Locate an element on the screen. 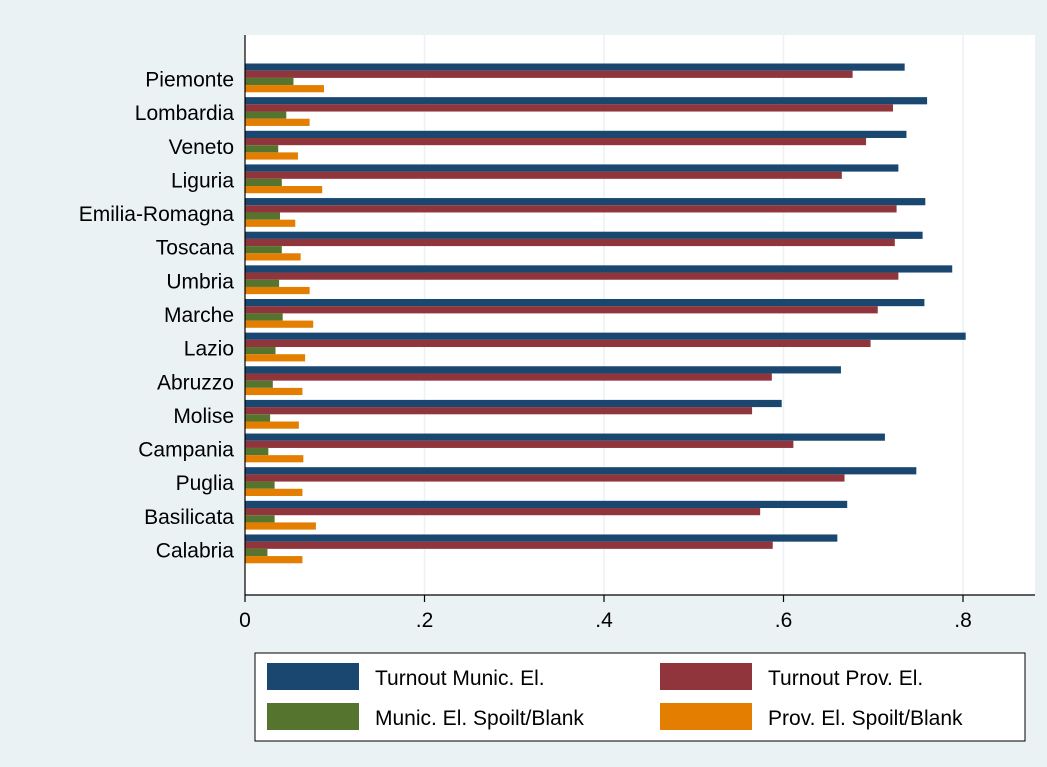  legend-label: Turnout Prov. El. is located at coordinates (845, 678).